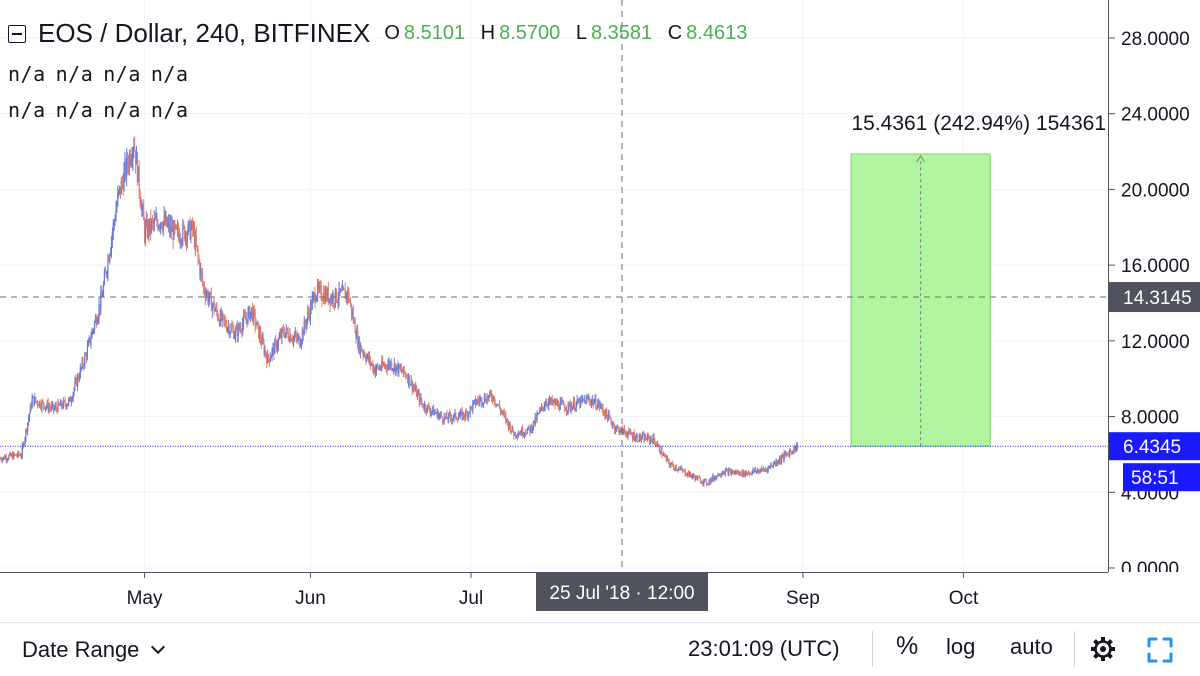  I want to click on percent-scale-button: %, so click(907, 646).